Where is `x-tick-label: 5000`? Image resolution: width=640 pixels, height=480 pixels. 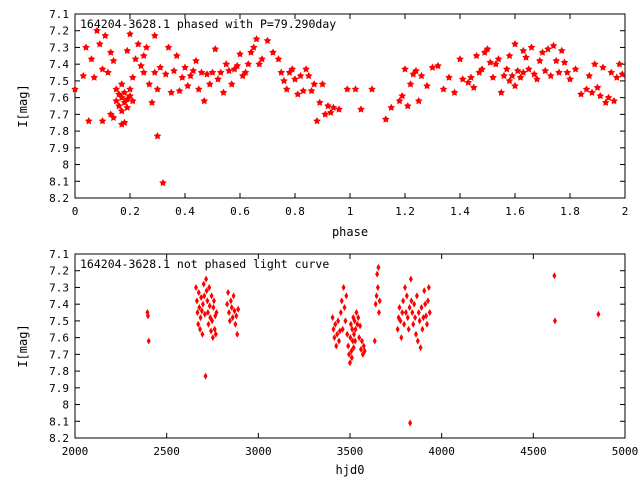
x-tick-label: 5000 is located at coordinates (625, 451).